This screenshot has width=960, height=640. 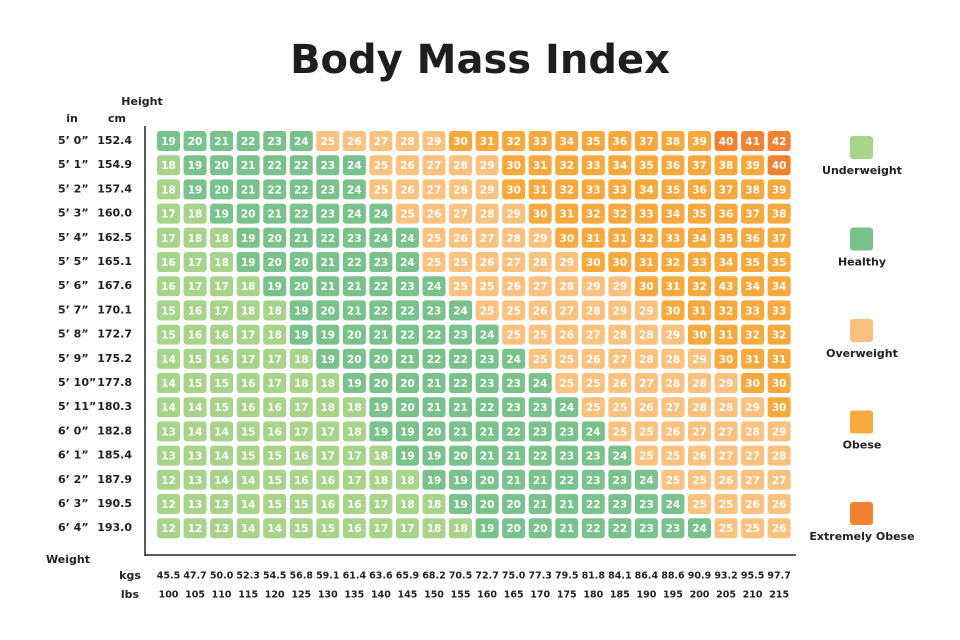 I want to click on cell-value: 41, so click(x=752, y=142).